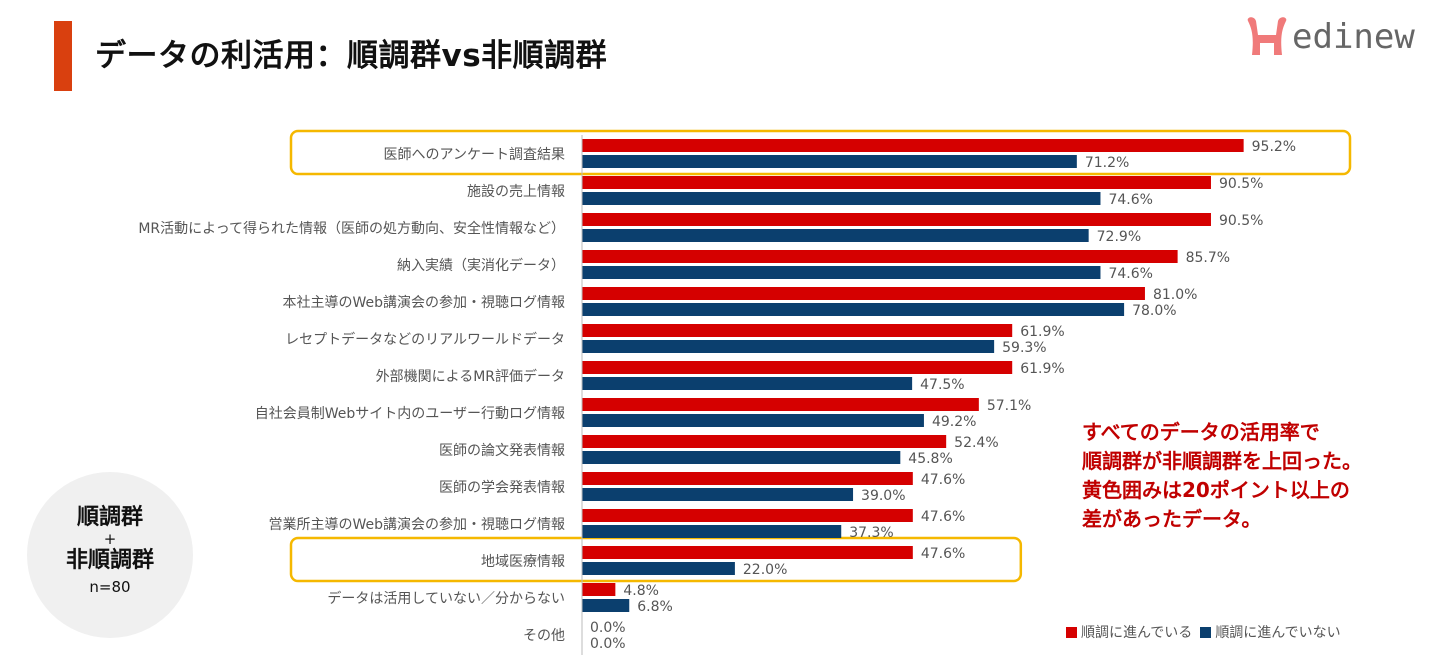  Describe the element at coordinates (883, 496) in the screenshot. I see `data-label: 39.0%` at that location.